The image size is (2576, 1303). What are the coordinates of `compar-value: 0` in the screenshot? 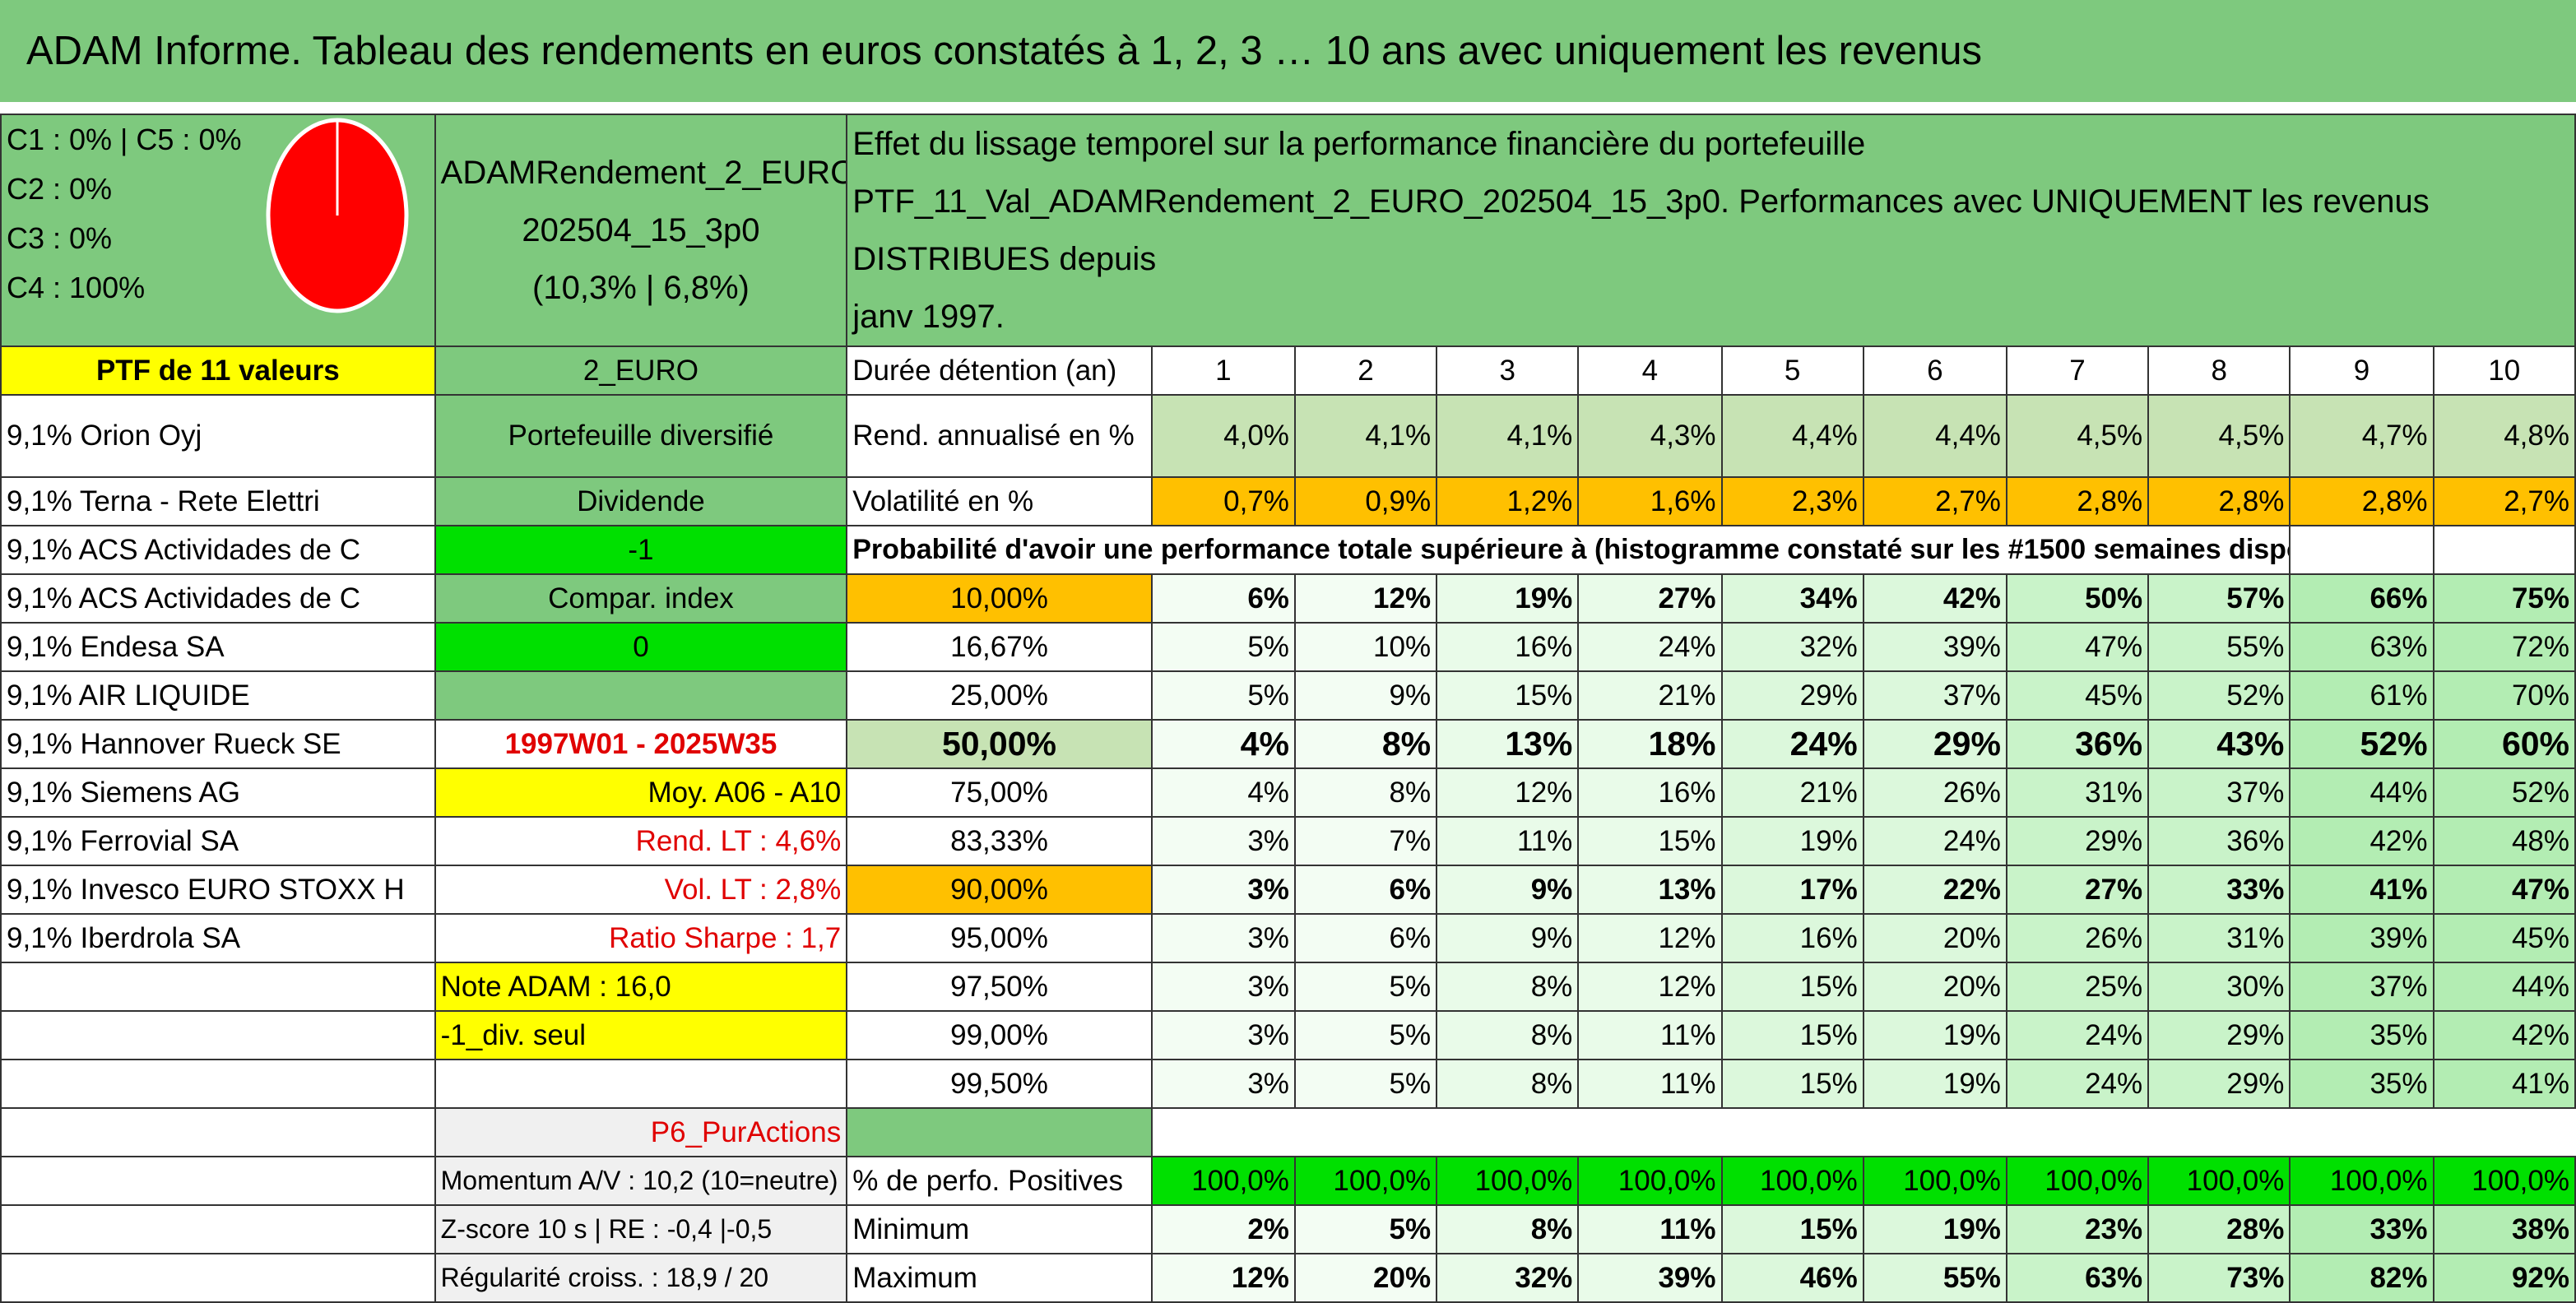 It's located at (641, 647).